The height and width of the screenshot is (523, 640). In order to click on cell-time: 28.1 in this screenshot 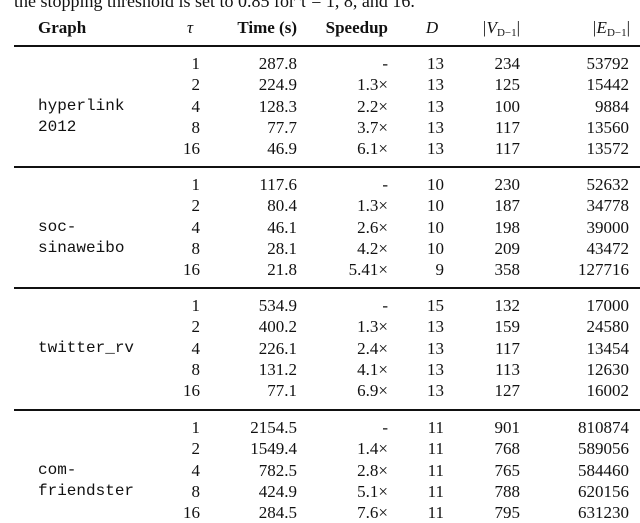, I will do `click(282, 248)`.